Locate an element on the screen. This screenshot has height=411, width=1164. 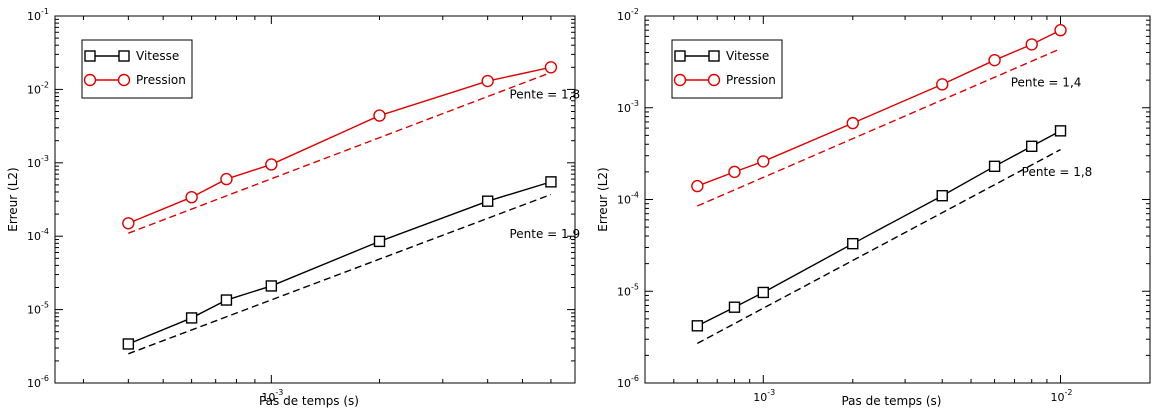
y-tick-label: 10⁻¹ is located at coordinates (38, 15).